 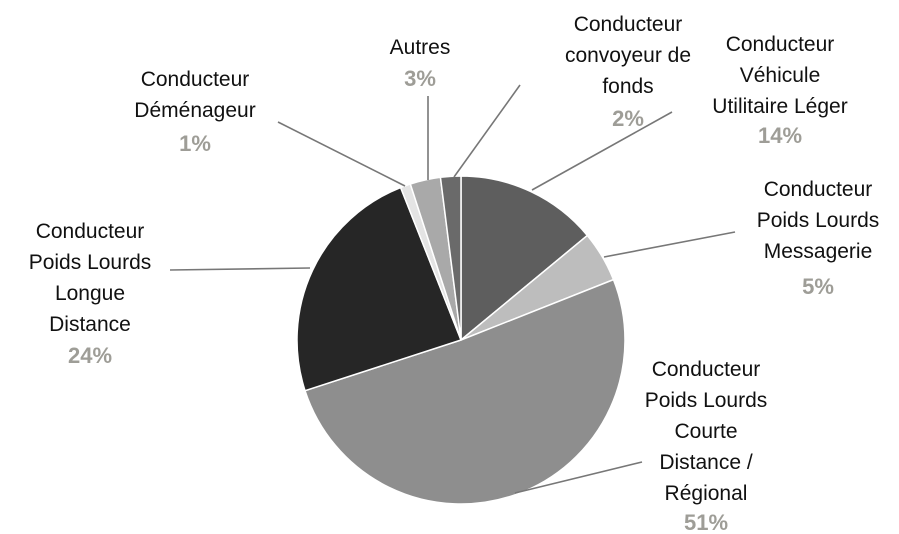 I want to click on slice-label-line: Courte, so click(x=705, y=431).